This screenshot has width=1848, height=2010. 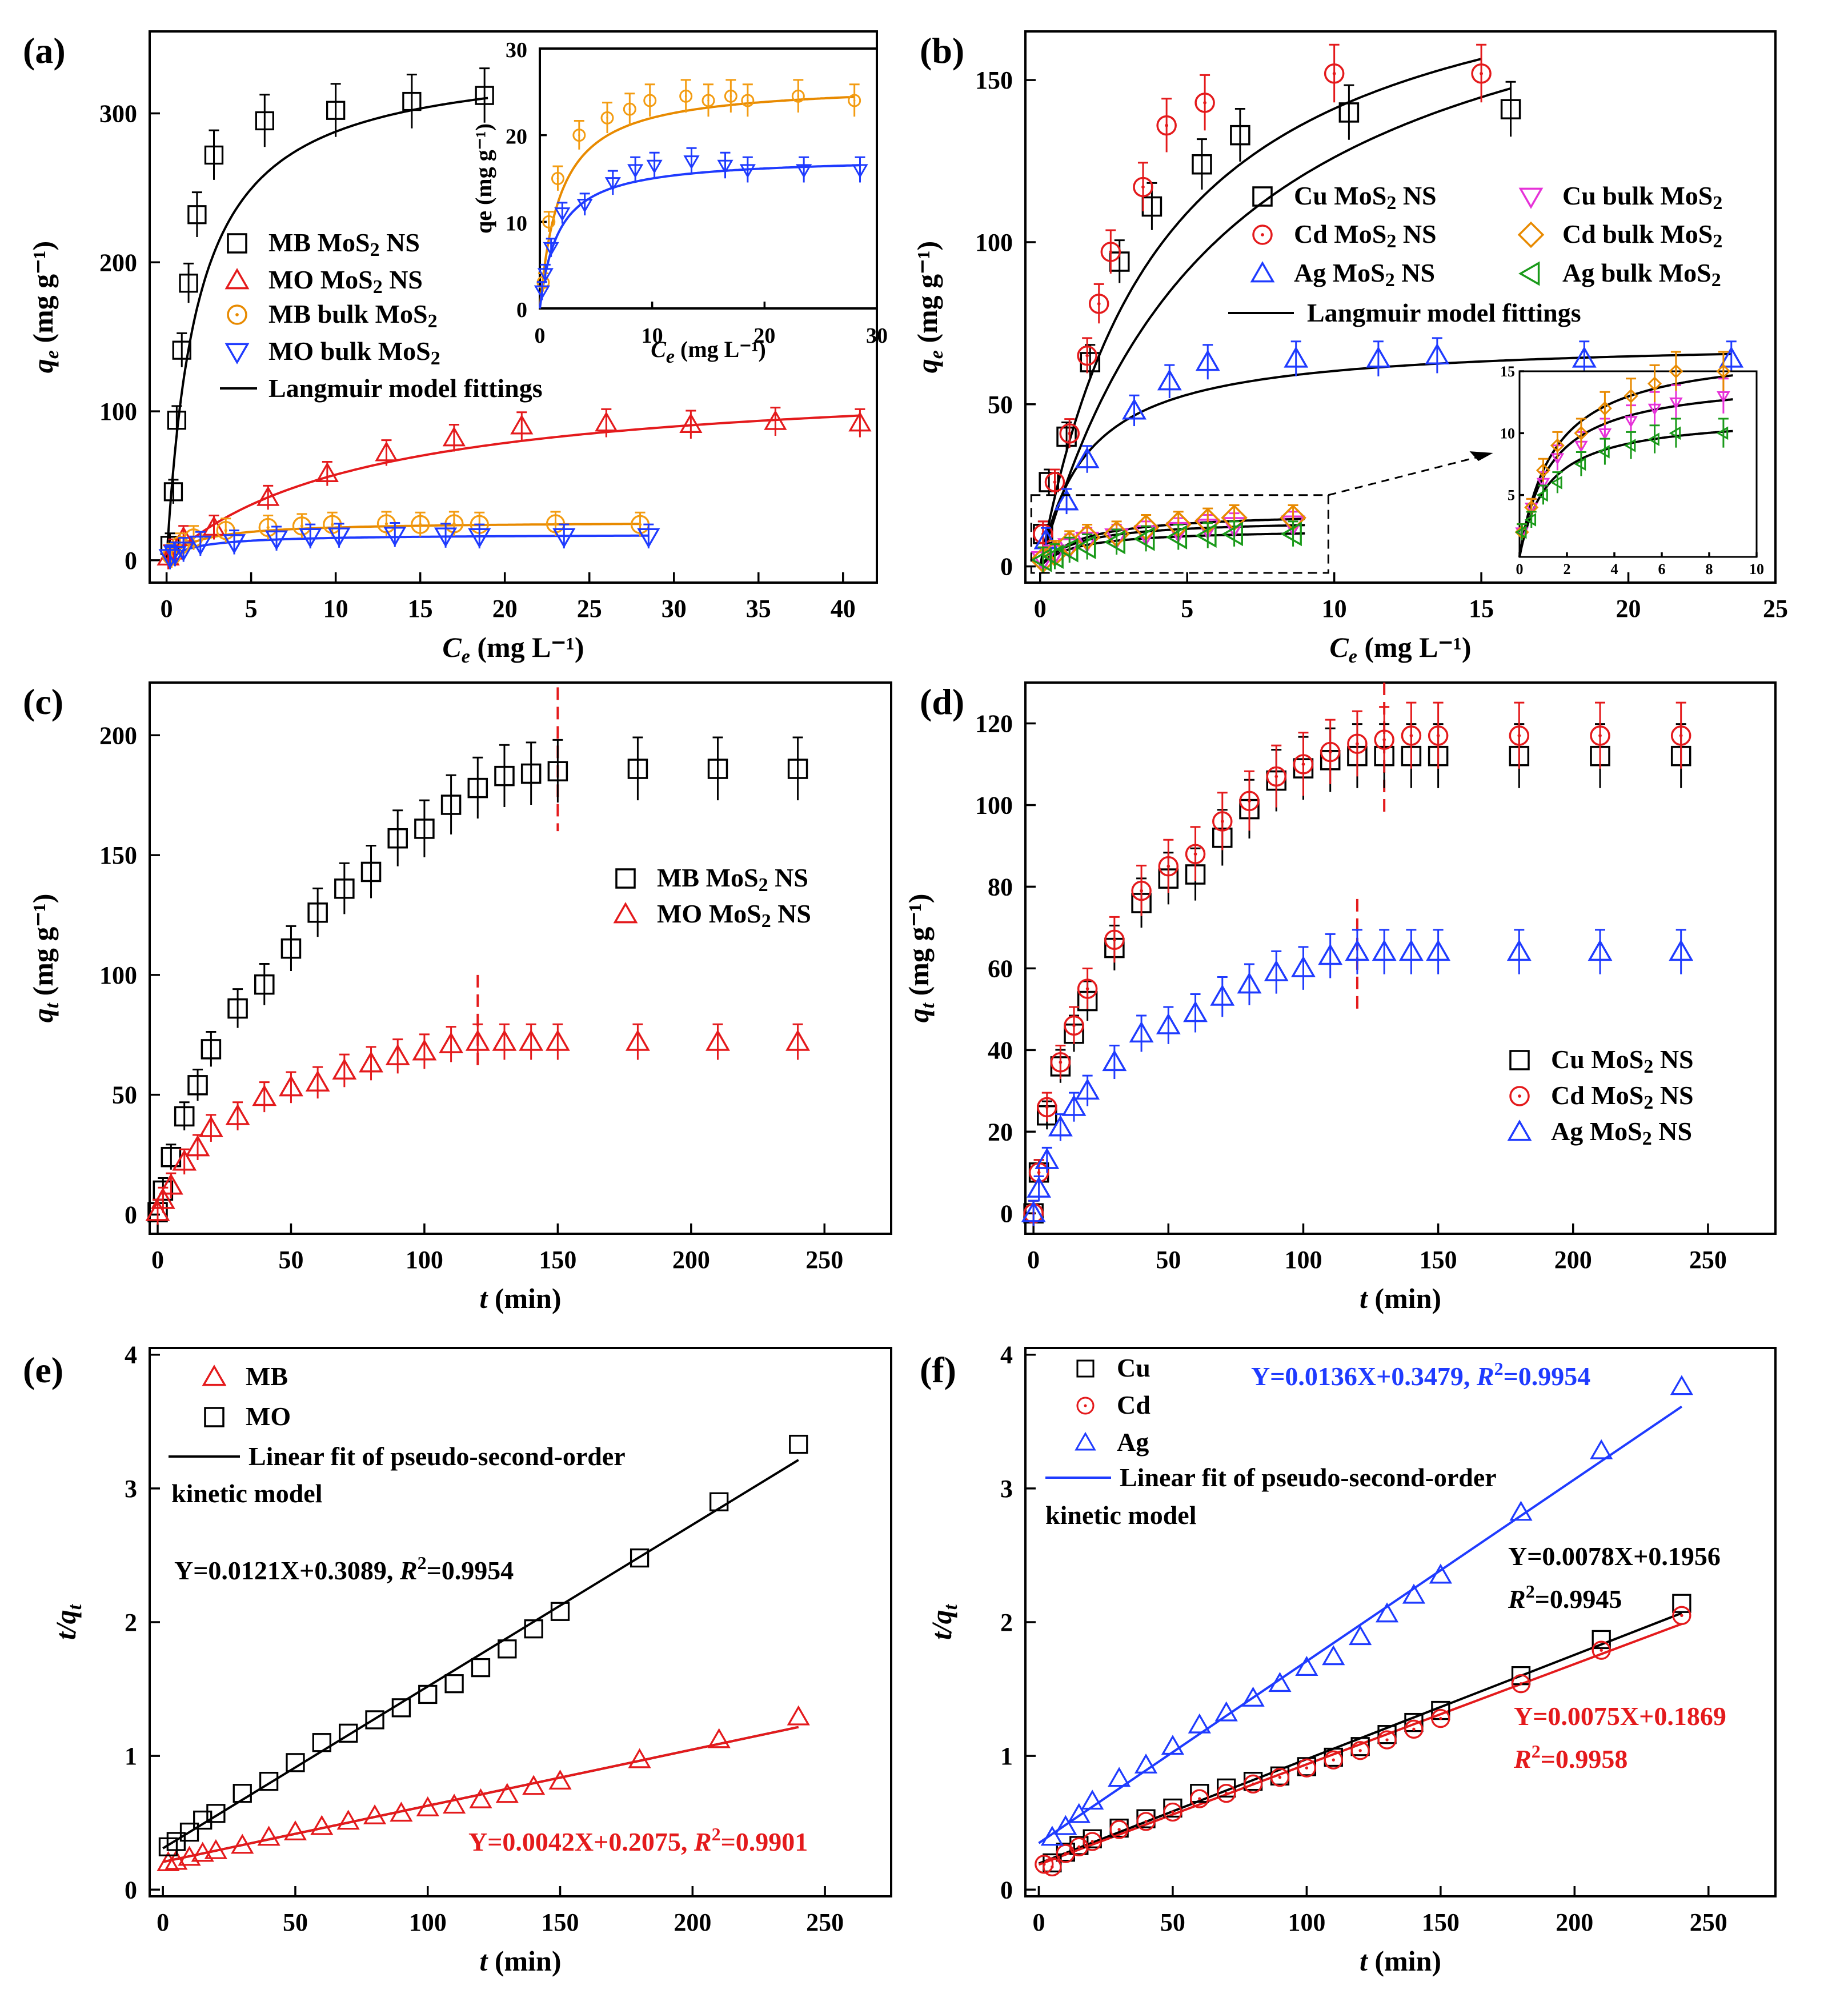 I want to click on x-axis-title: Ce (mg L⁻¹), so click(x=513, y=649).